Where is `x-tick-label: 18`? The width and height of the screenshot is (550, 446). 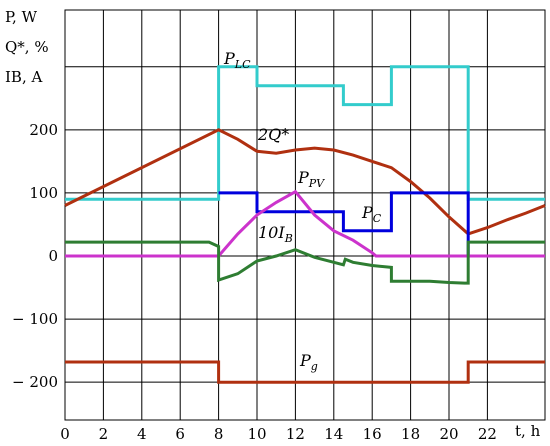 x-tick-label: 18 is located at coordinates (410, 434).